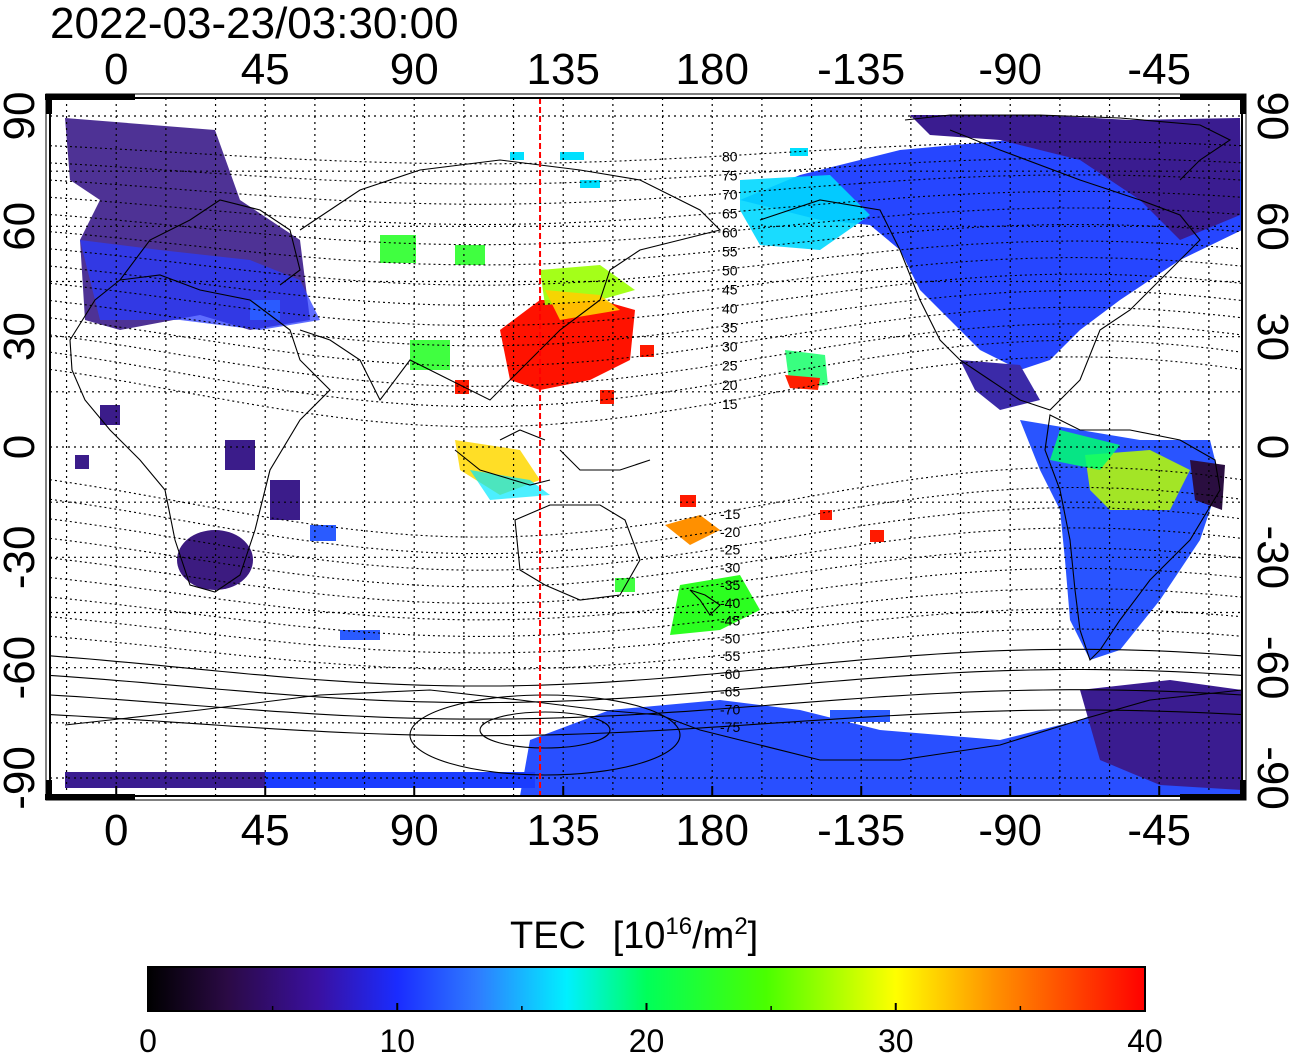 This screenshot has height=1057, width=1294. I want to click on lon-tick-label-bottom: 0, so click(116, 830).